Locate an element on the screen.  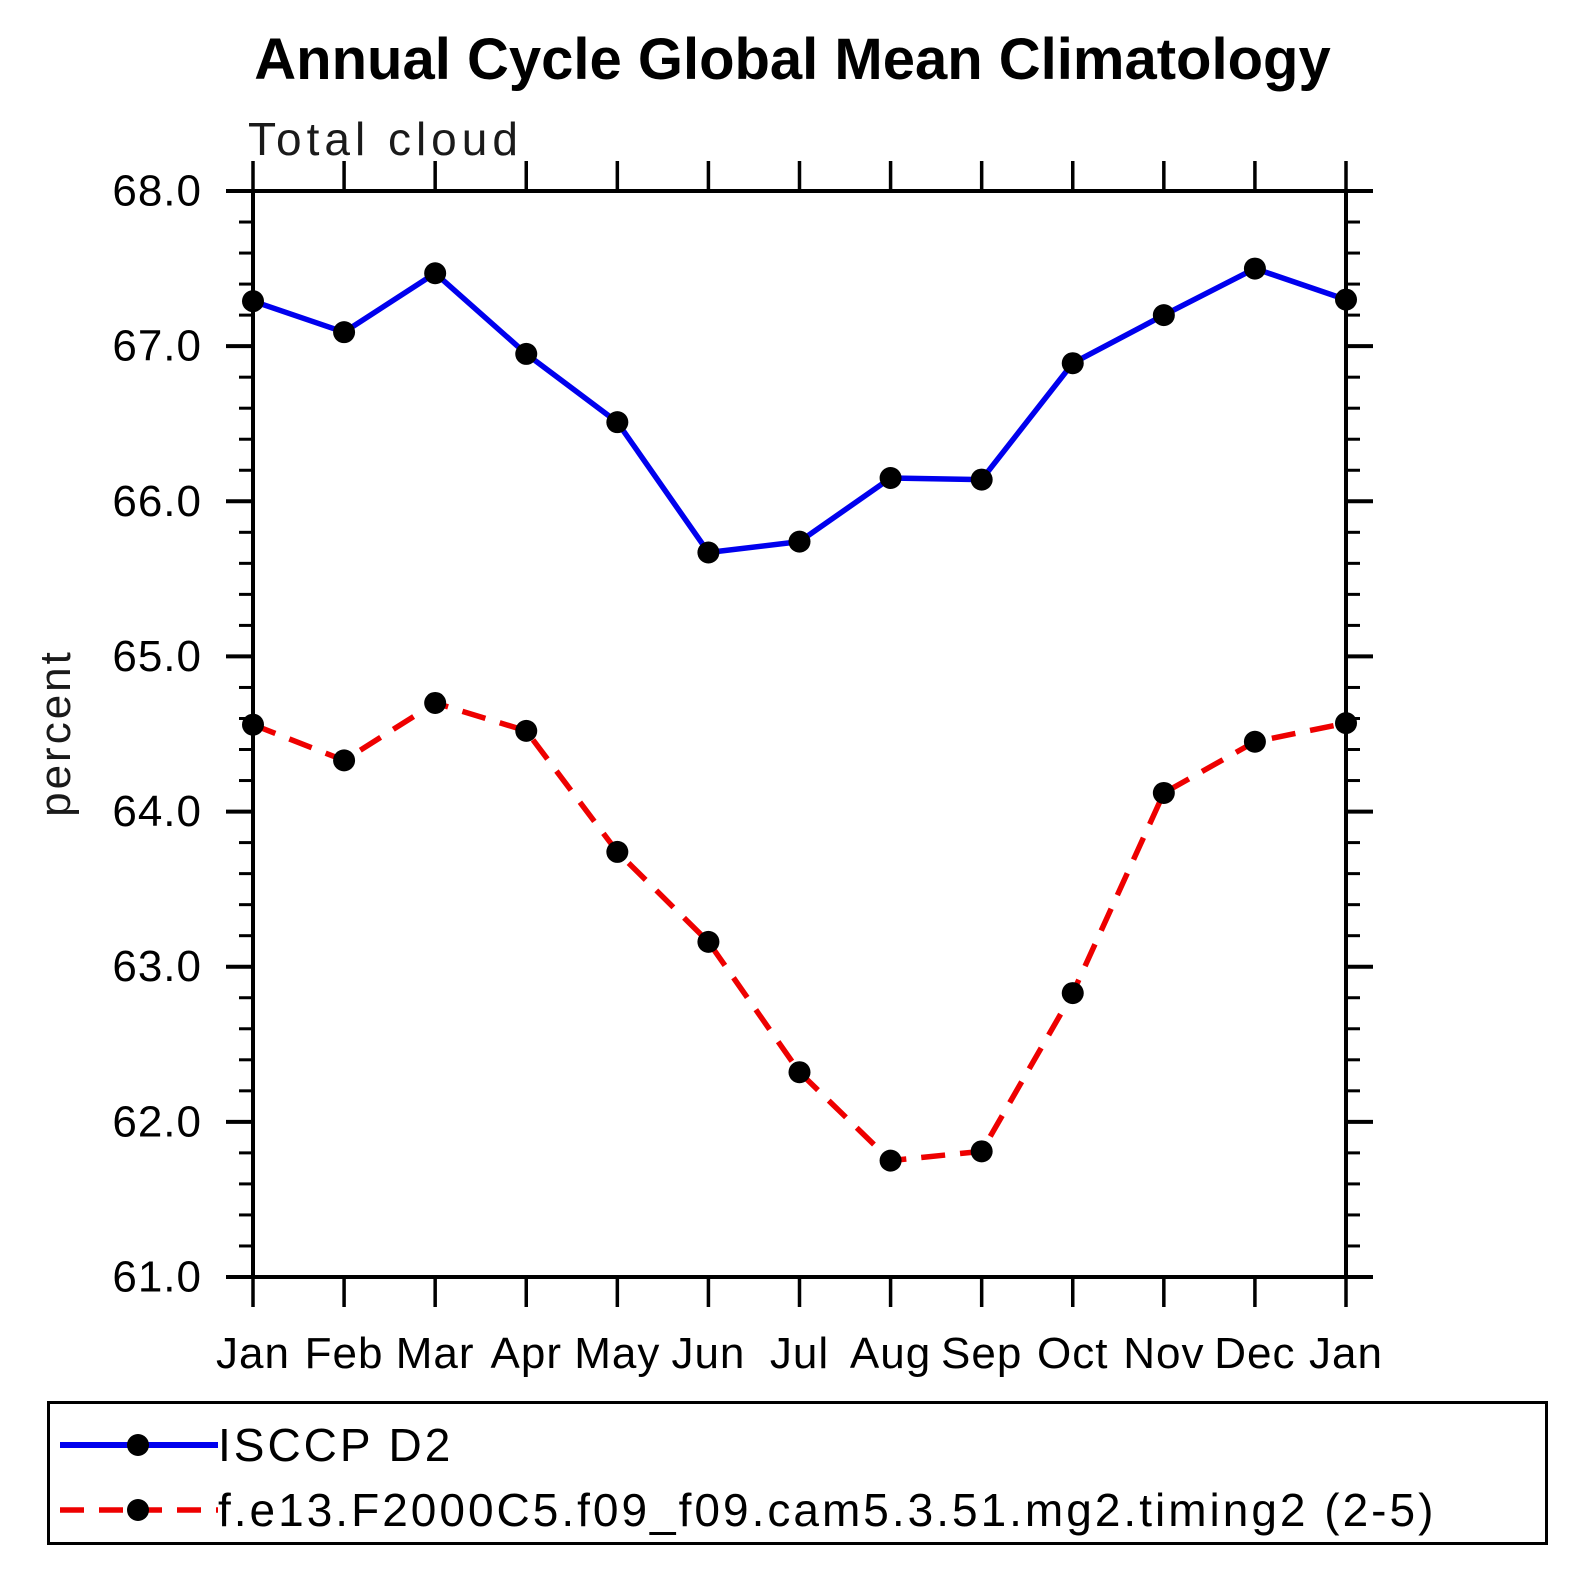
x-tick-label: May is located at coordinates (617, 1353).